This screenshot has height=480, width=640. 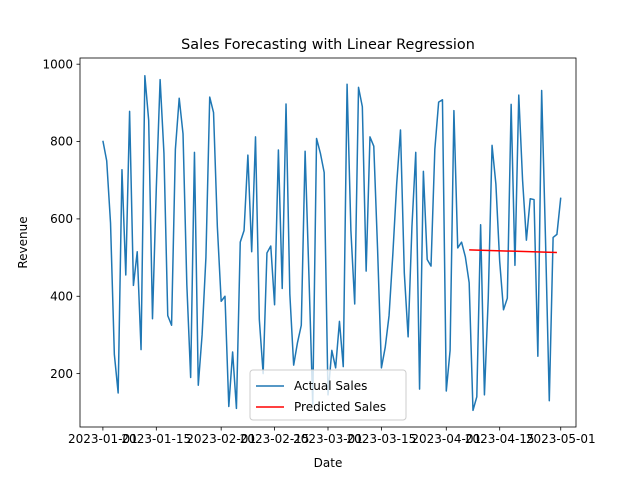 What do you see at coordinates (340, 407) in the screenshot?
I see `legend-label-predicted: Predicted Sales` at bounding box center [340, 407].